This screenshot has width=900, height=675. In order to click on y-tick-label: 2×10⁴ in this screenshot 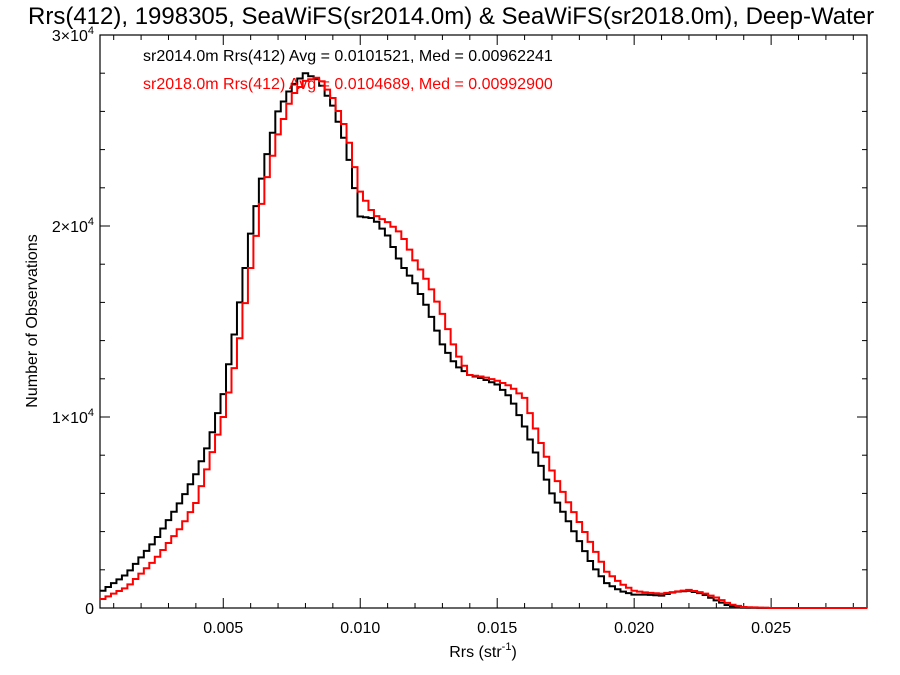, I will do `click(73, 226)`.